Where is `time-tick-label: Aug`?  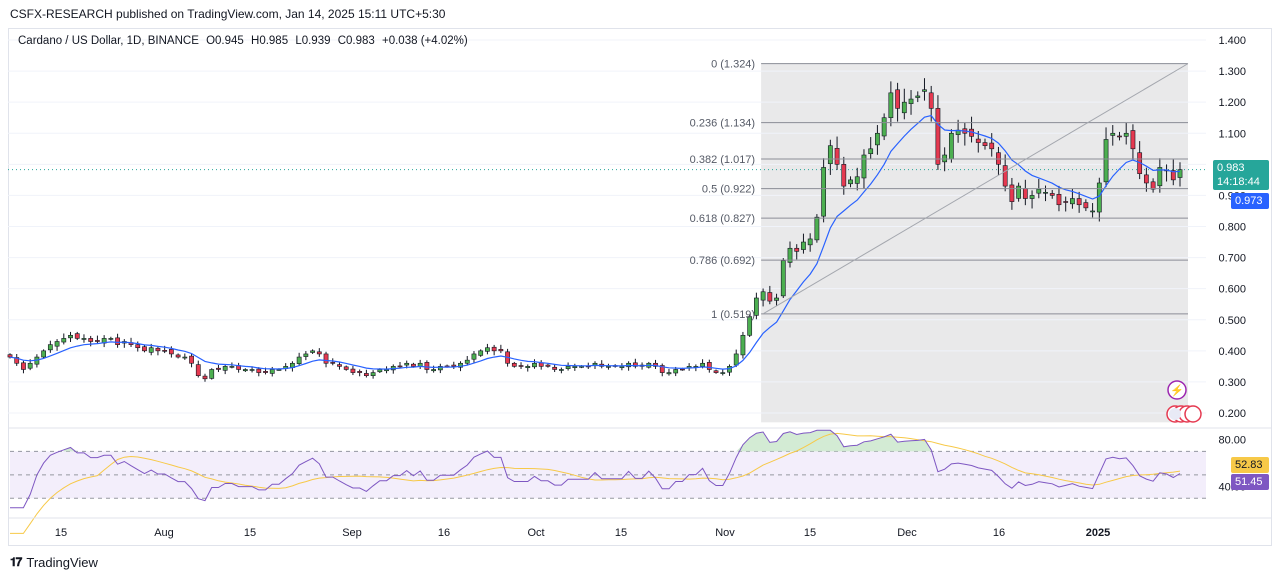 time-tick-label: Aug is located at coordinates (164, 533).